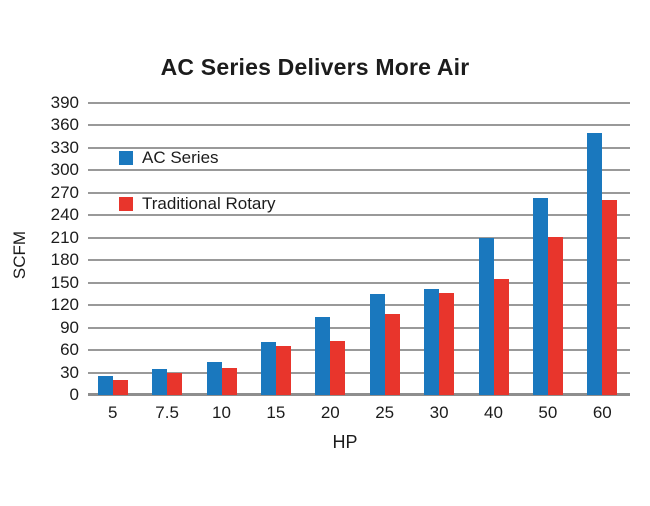 This screenshot has height=506, width=650. I want to click on legend-label: Traditional Rotary, so click(209, 203).